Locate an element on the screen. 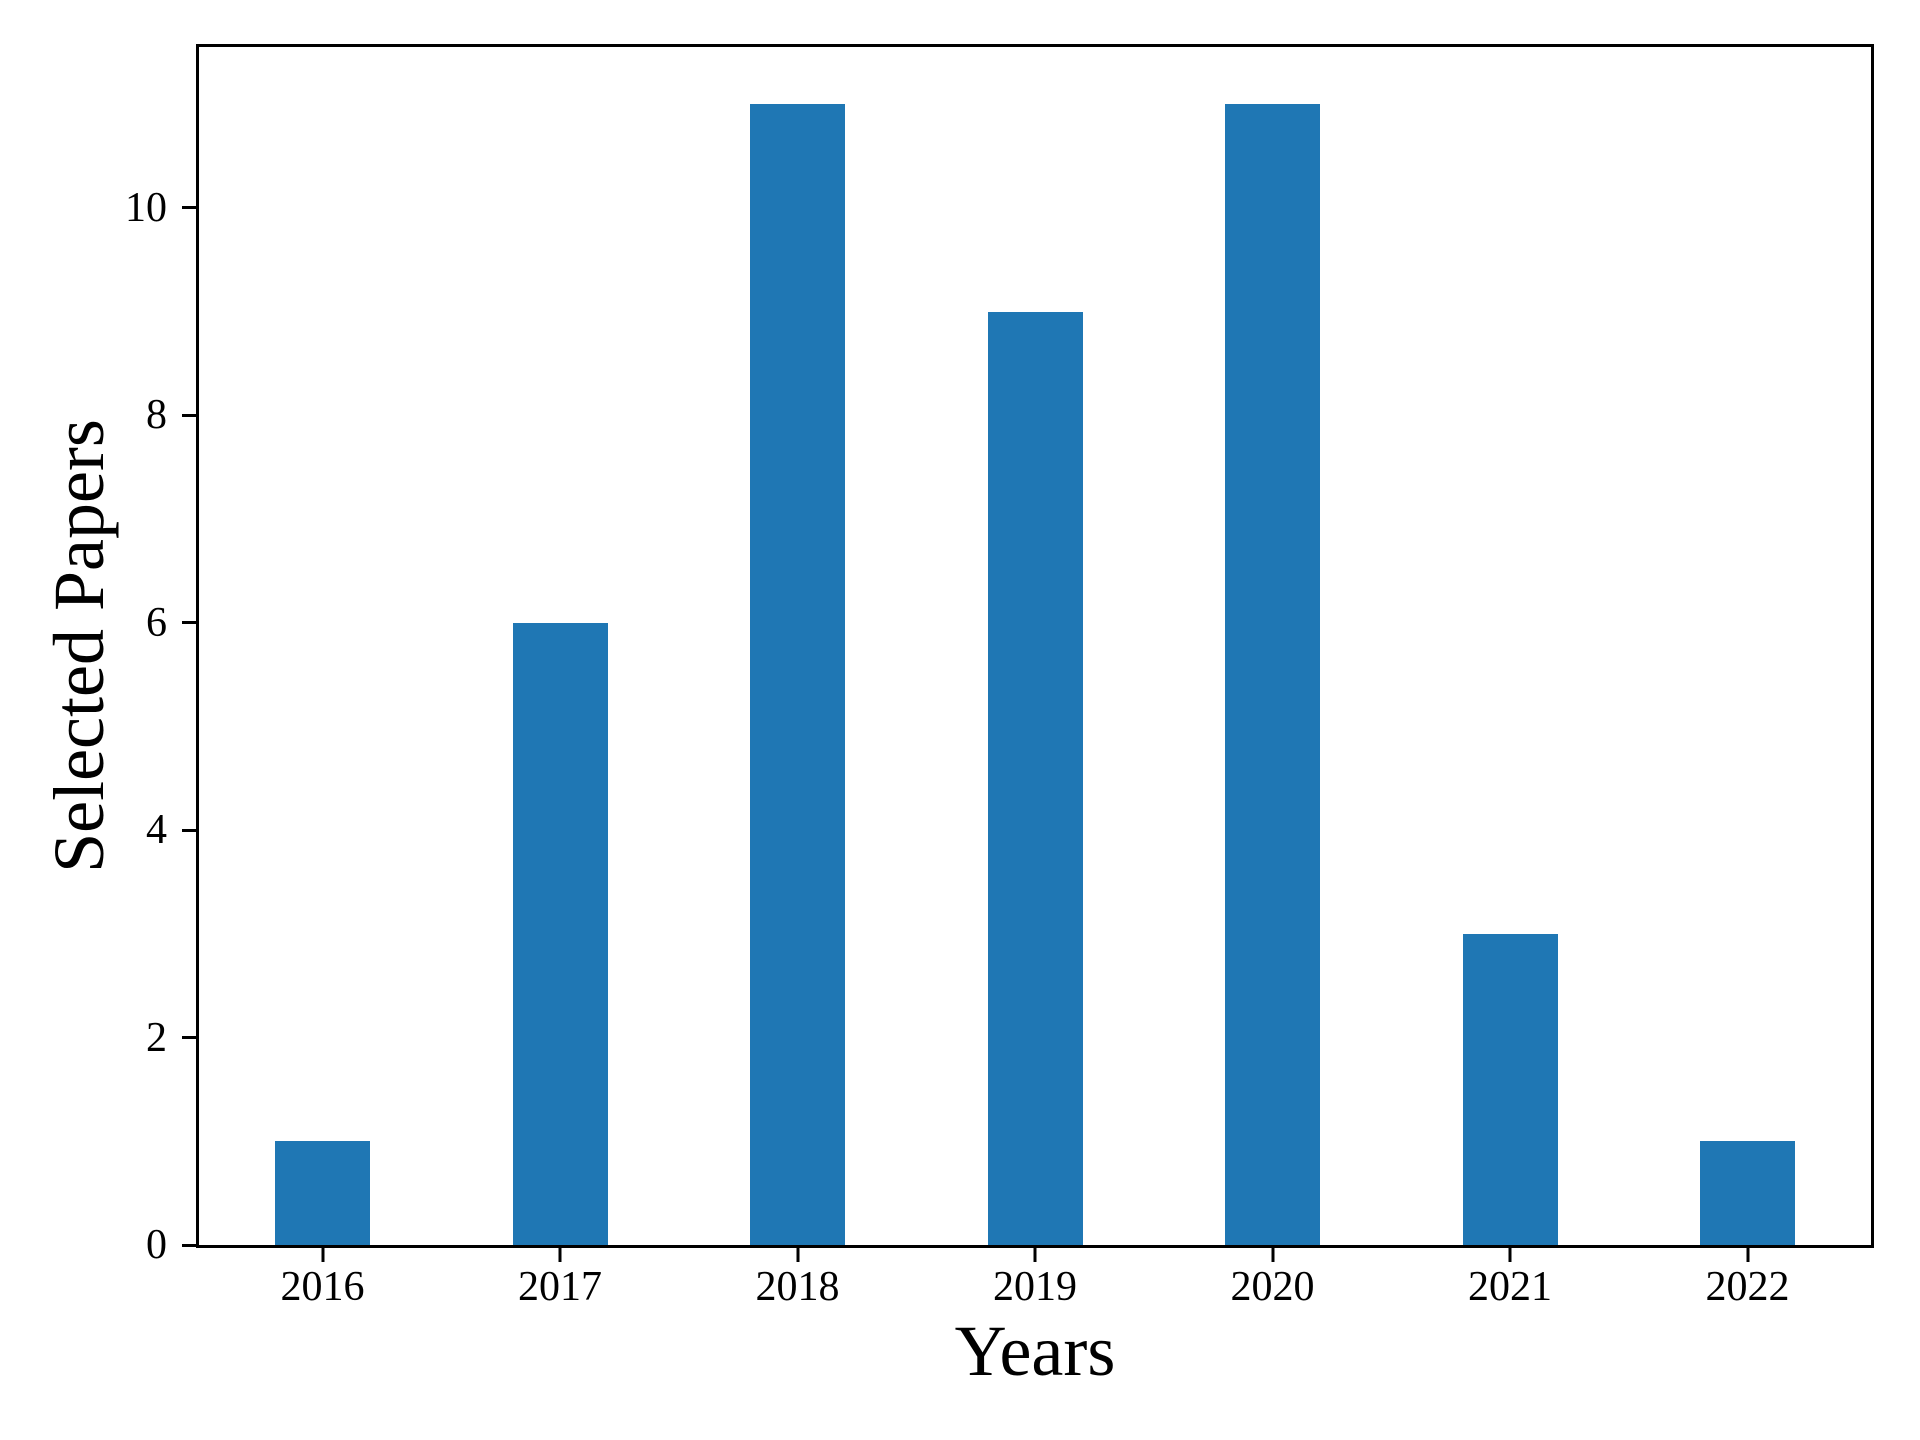 Image resolution: width=1920 pixels, height=1440 pixels. y-tick-label: 6 is located at coordinates (156, 622).